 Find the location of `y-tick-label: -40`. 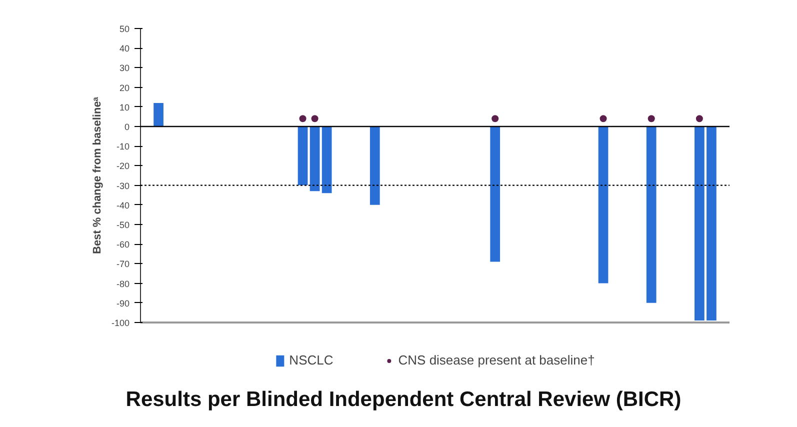

y-tick-label: -40 is located at coordinates (123, 205).